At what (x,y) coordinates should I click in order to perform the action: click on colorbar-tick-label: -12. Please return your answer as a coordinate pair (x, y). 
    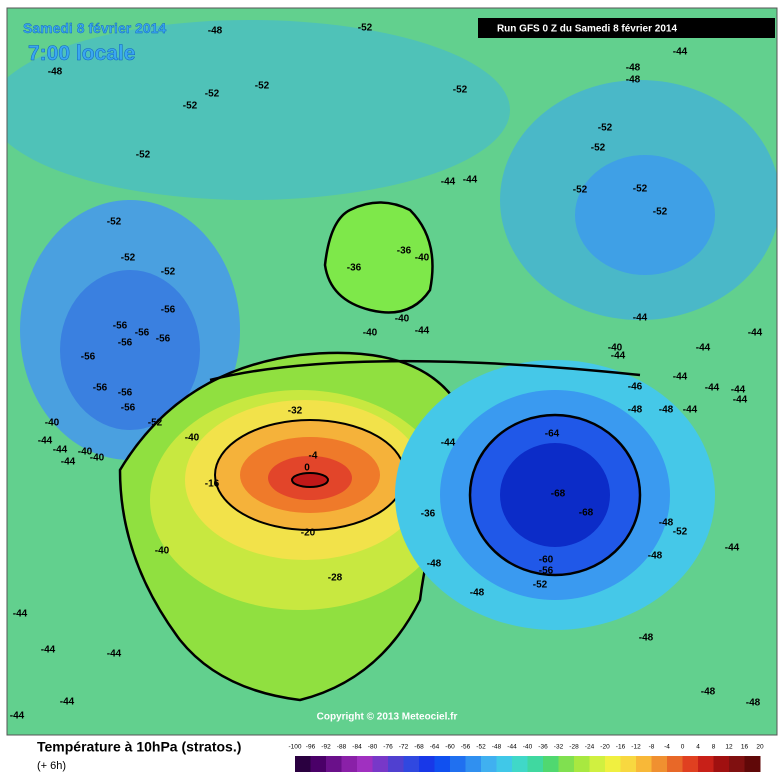
    Looking at the image, I should click on (636, 747).